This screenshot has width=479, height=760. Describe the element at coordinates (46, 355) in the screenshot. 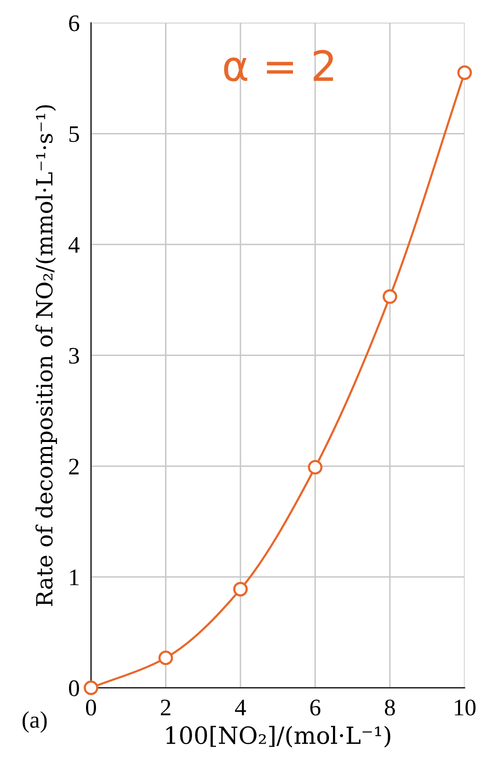

I see `y-axis-title: Rate of decomposition of NO₂/(mmol·L⁻¹·s⁻¹)` at that location.